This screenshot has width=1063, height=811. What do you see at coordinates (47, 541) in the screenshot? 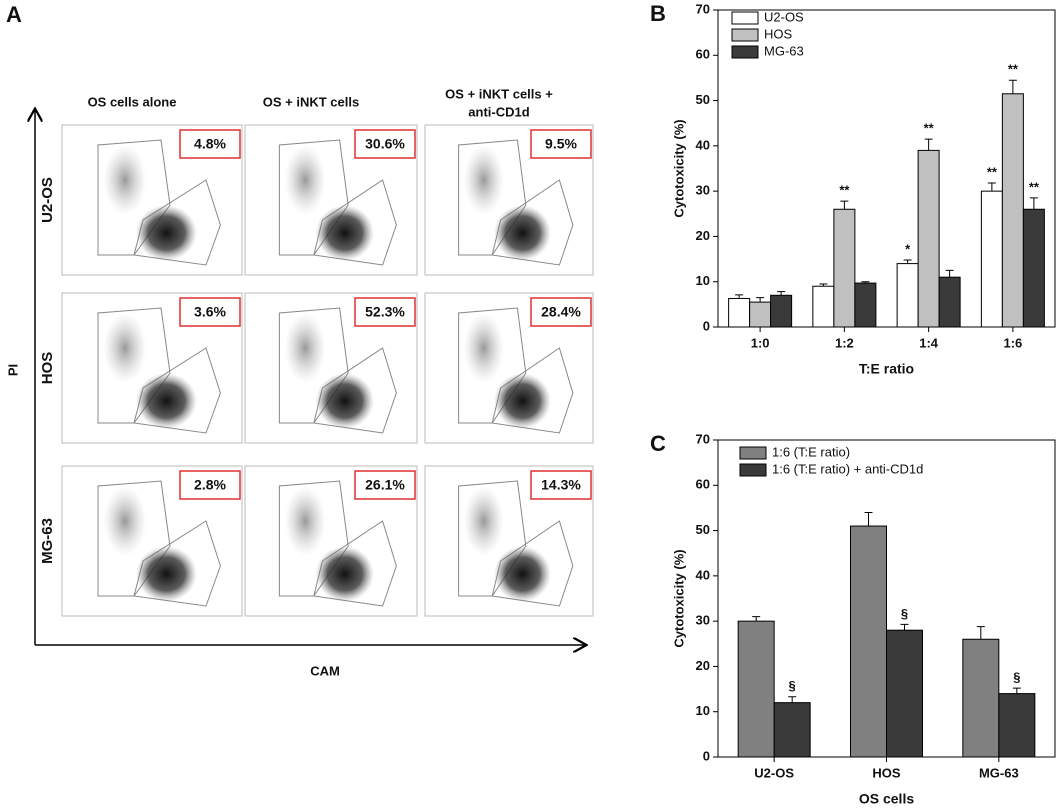
I see `row-label: MG-63` at bounding box center [47, 541].